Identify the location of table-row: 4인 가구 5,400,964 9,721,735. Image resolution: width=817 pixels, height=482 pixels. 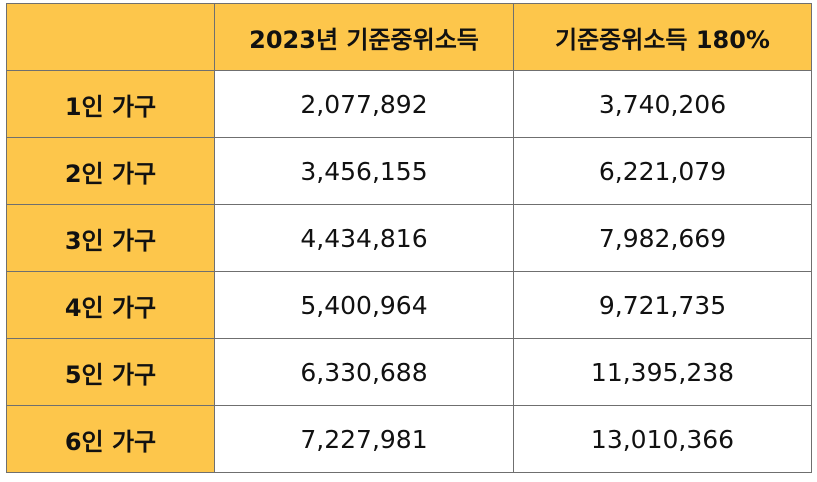
(409, 305).